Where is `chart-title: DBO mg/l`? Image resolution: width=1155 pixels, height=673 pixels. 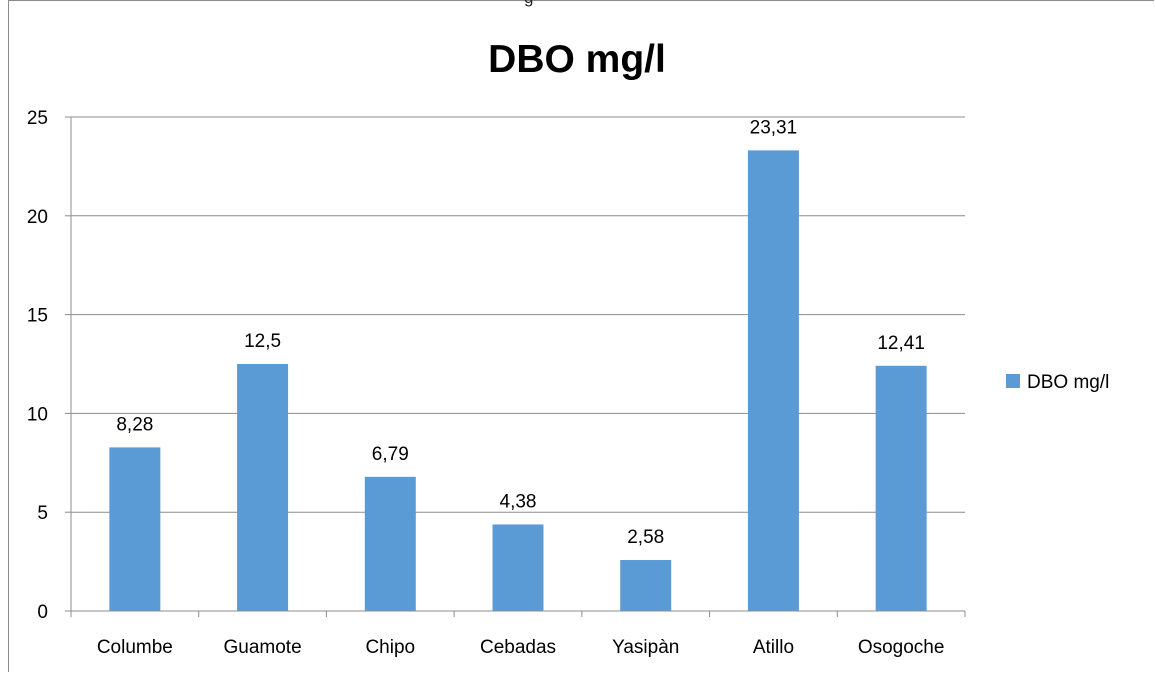 chart-title: DBO mg/l is located at coordinates (577, 59).